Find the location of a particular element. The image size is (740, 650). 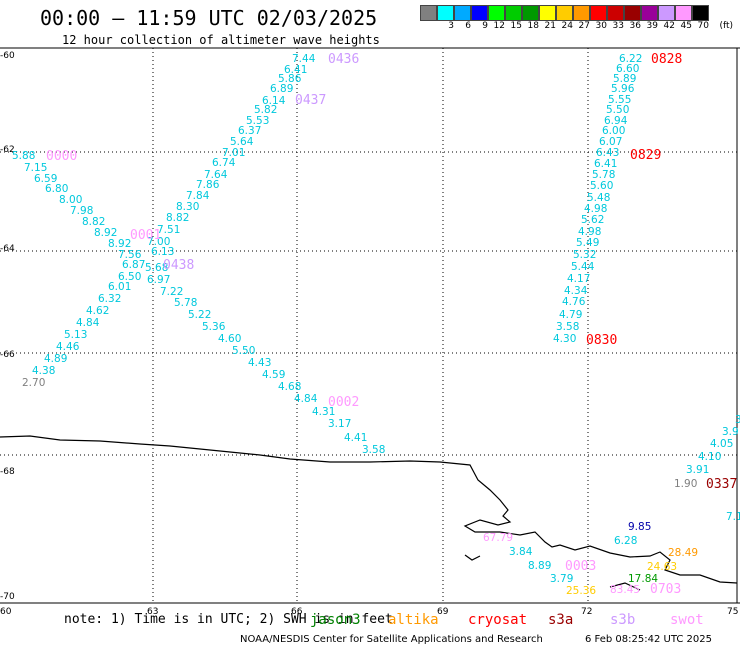

wave-height-label: 5.88 is located at coordinates (23, 156).